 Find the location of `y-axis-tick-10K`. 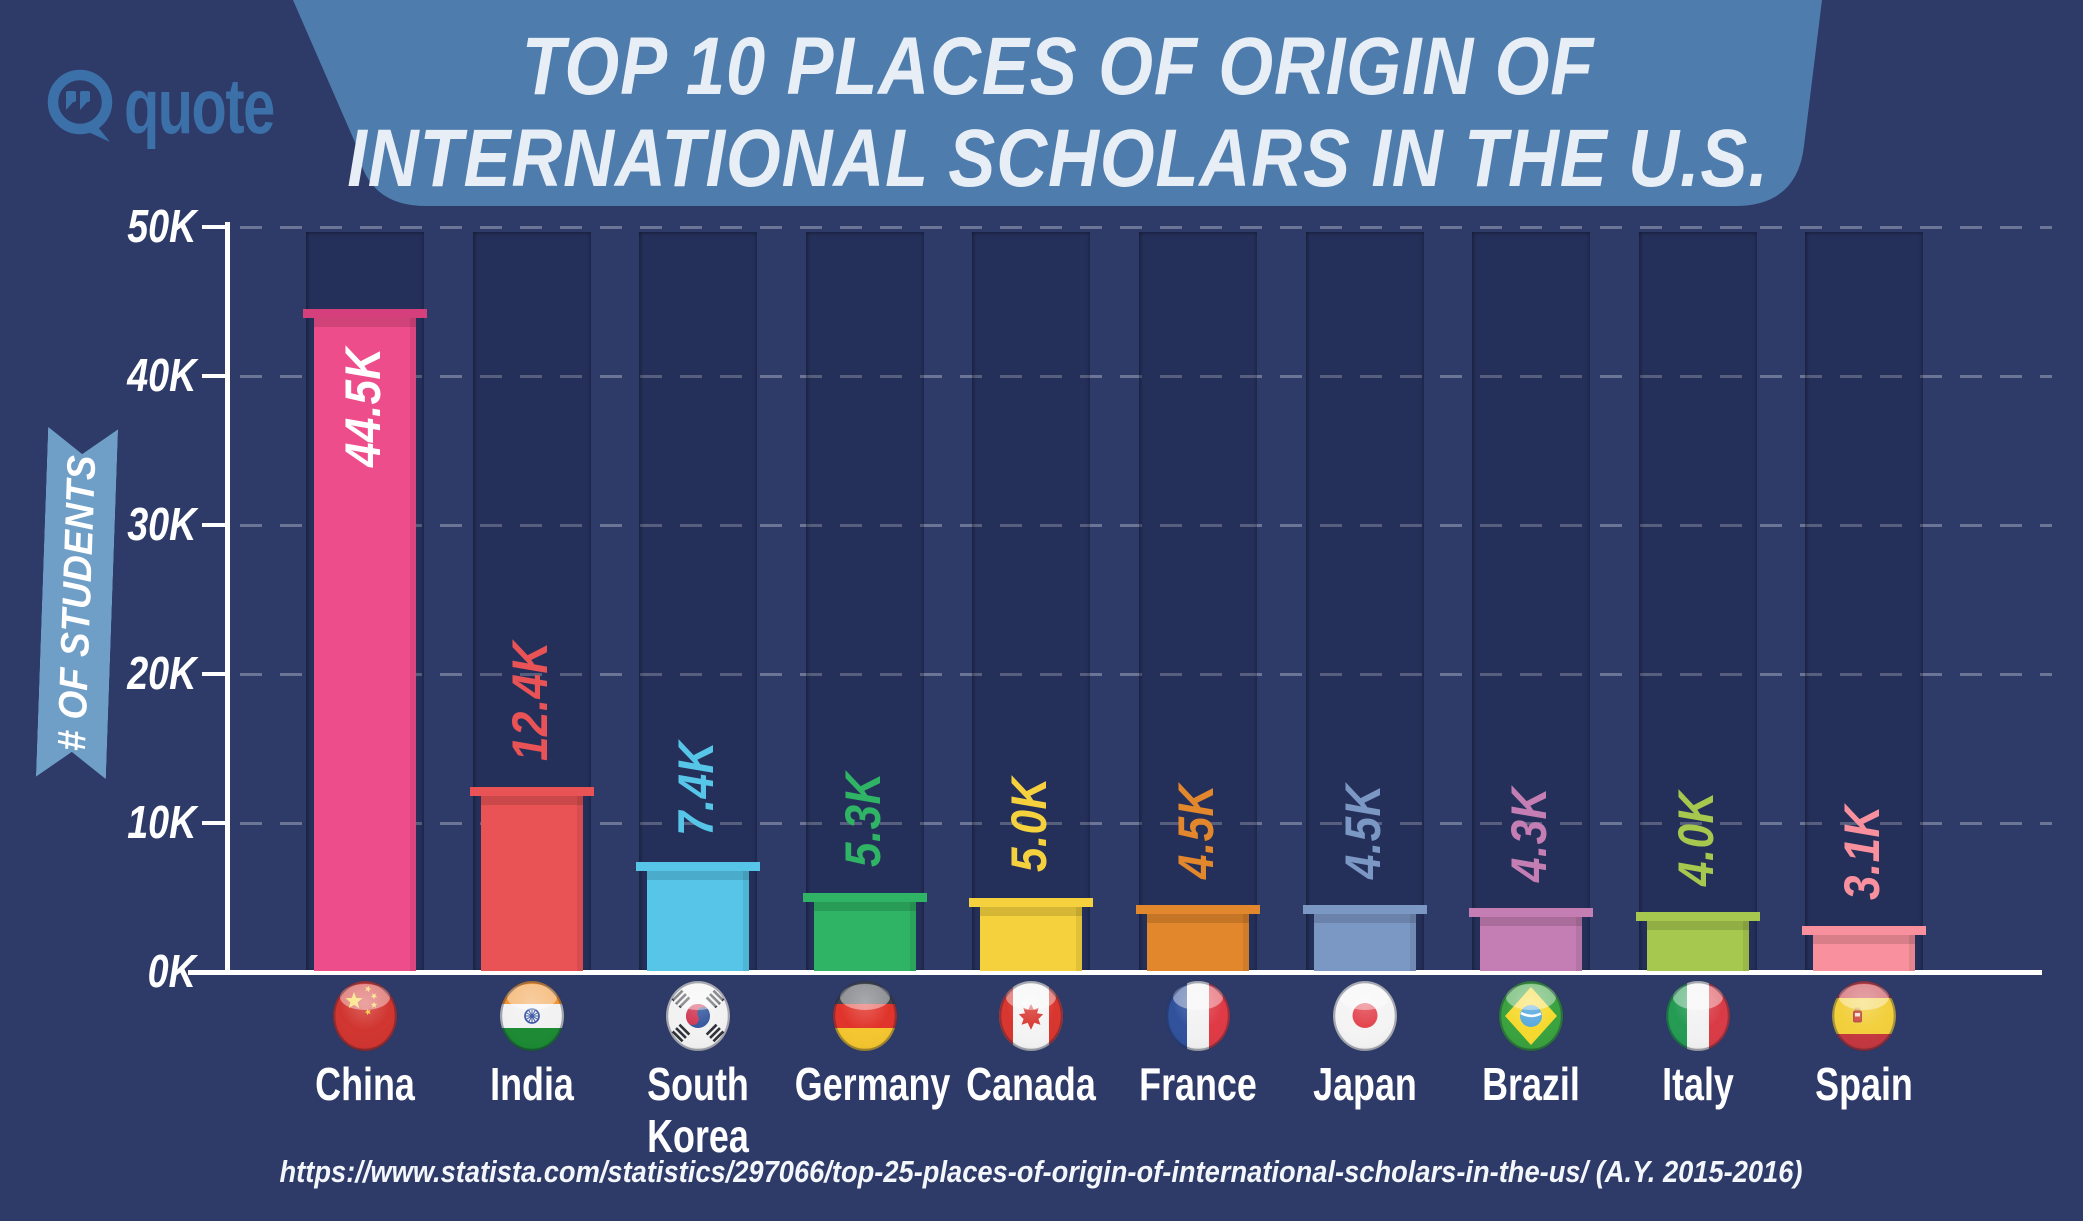

y-axis-tick-10K is located at coordinates (215, 823).